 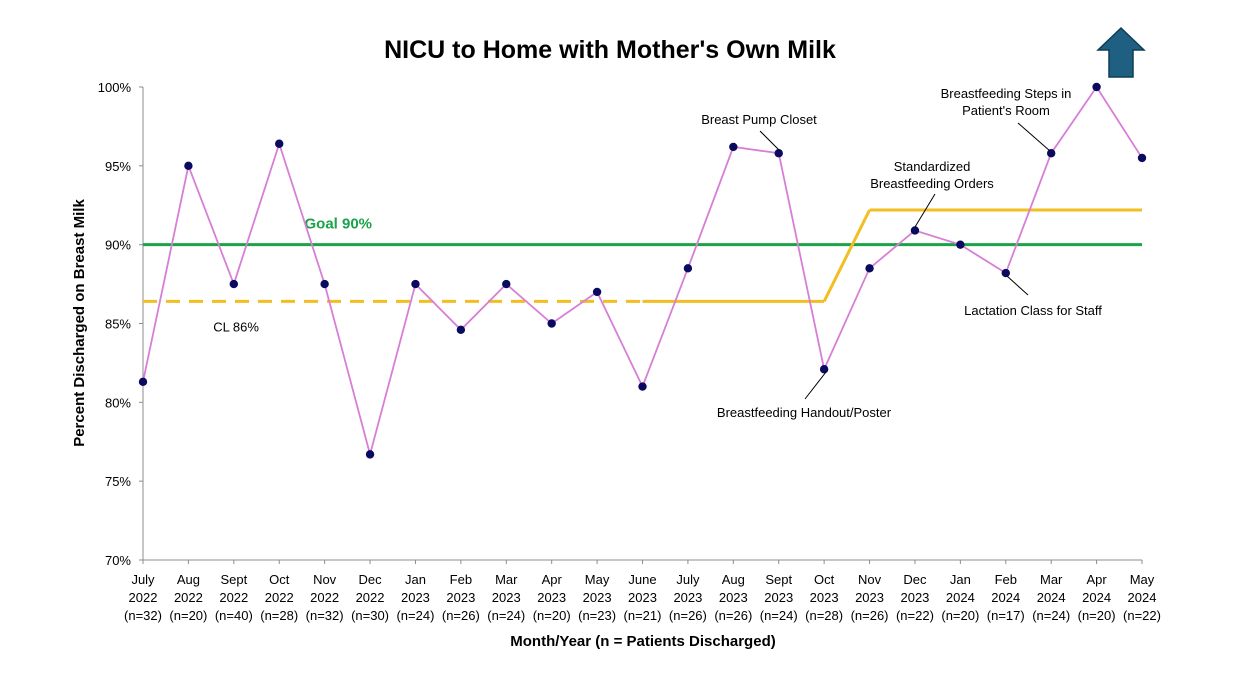 What do you see at coordinates (1006, 102) in the screenshot?
I see `annotation-label: Breastfeeding Steps in Patient's Room` at bounding box center [1006, 102].